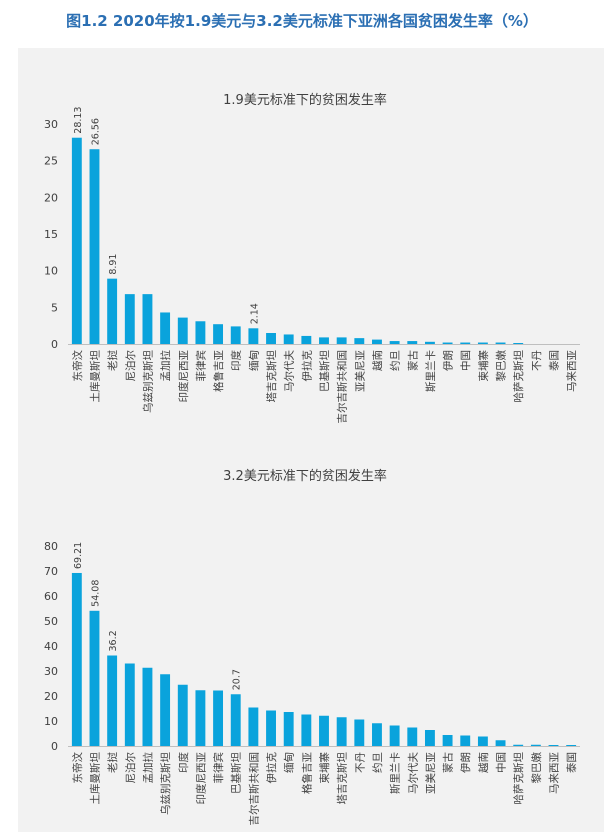  I want to click on x-tick-label: 格鲁吉亚, so click(306, 773).